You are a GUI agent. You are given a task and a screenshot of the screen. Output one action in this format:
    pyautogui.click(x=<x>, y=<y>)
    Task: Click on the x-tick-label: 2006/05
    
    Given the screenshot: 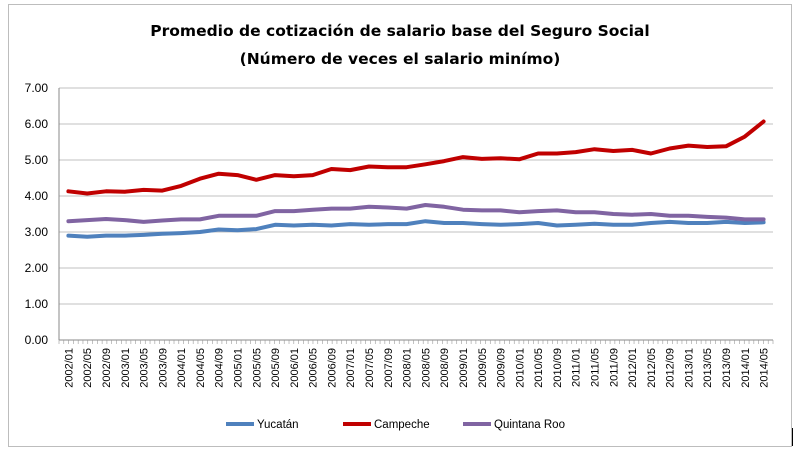 What is the action you would take?
    pyautogui.click(x=314, y=368)
    